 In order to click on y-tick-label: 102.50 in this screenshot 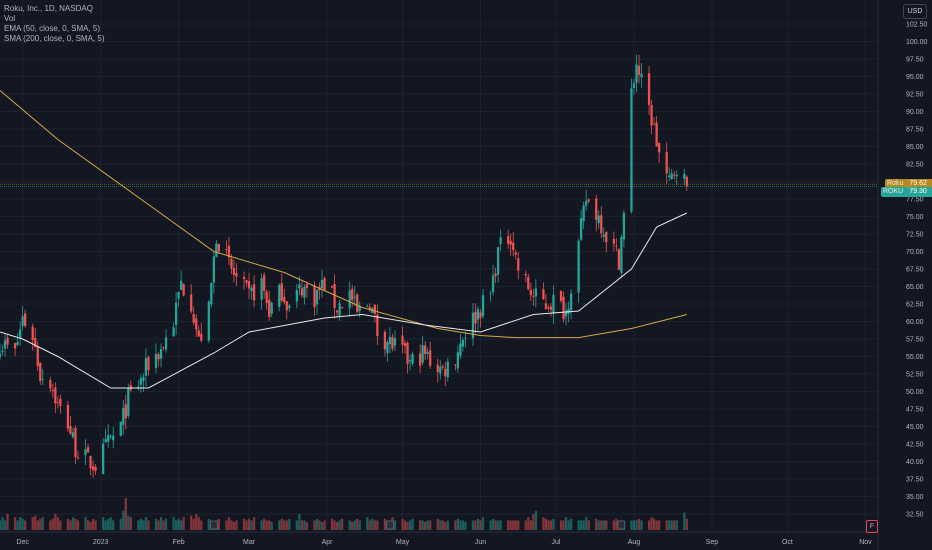, I will do `click(917, 25)`.